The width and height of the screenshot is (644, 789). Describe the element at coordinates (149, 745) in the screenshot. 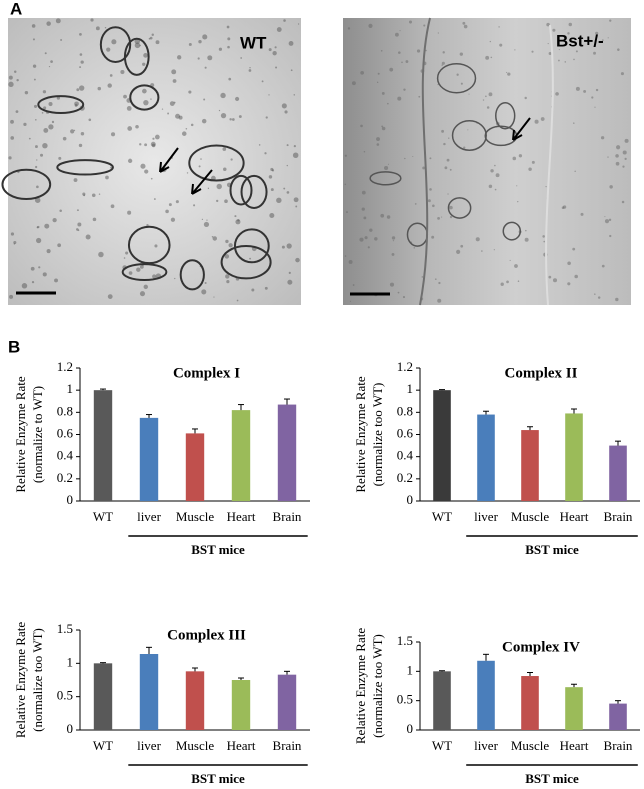

I see `x-tick-label: liver` at that location.